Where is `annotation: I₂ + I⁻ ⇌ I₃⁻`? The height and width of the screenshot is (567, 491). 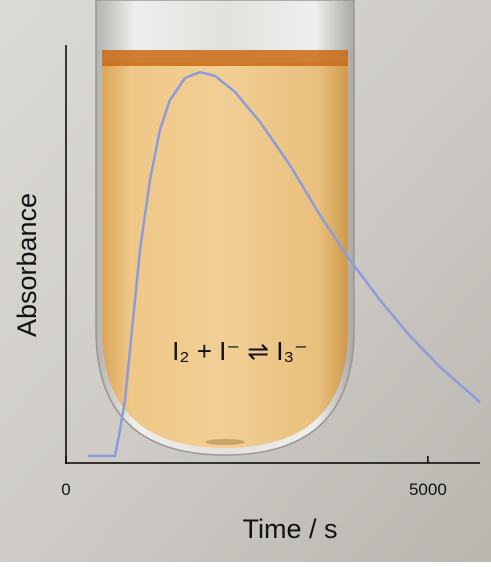 annotation: I₂ + I⁻ ⇌ I₃⁻ is located at coordinates (240, 351).